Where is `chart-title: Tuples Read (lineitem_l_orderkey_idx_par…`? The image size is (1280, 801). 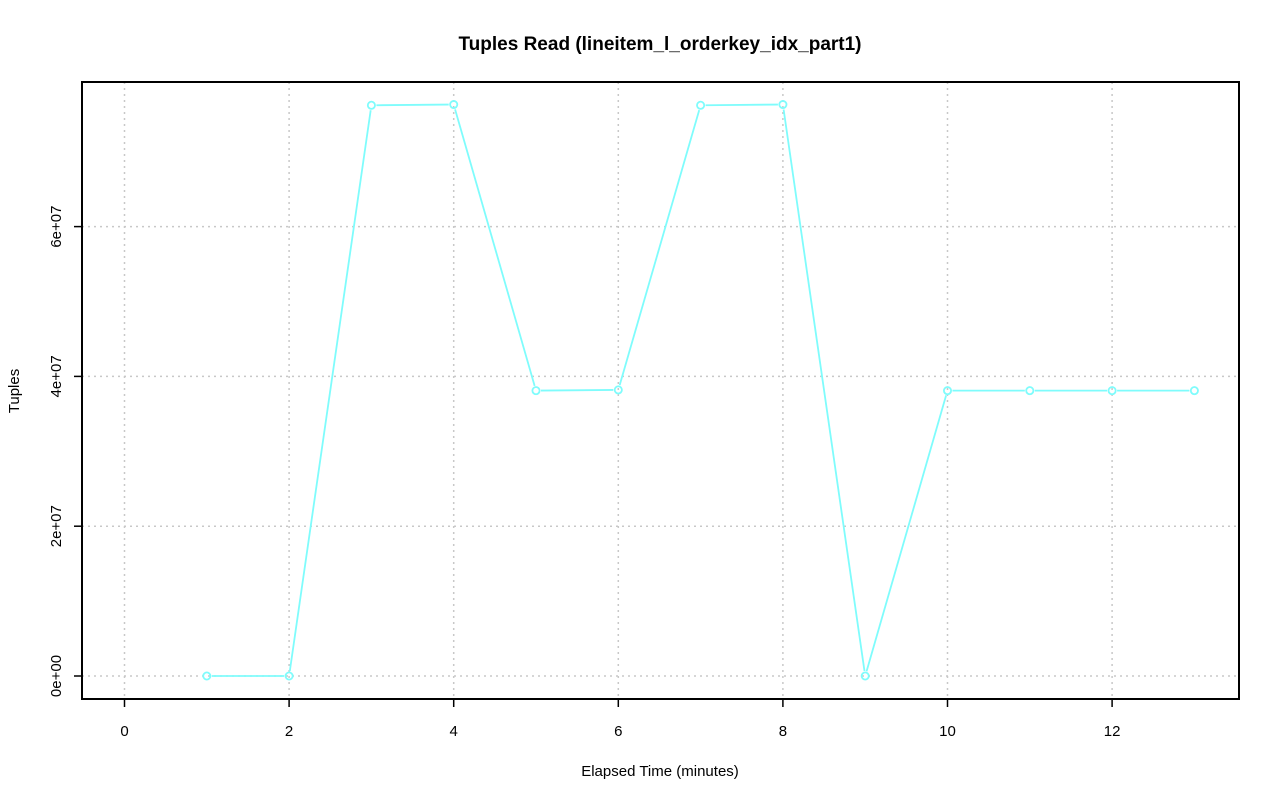
chart-title: Tuples Read (lineitem_l_orderkey_idx_par… is located at coordinates (659, 44).